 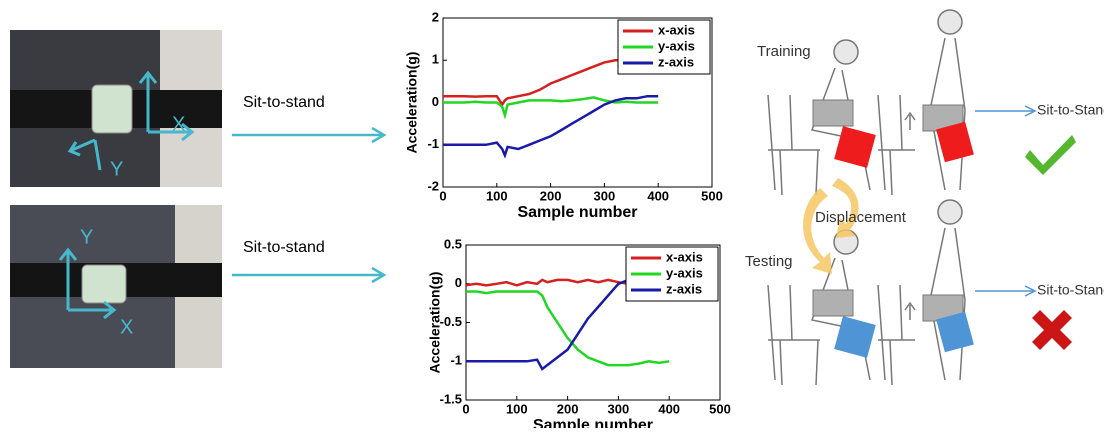 I want to click on y-tick-label: 2, so click(x=435, y=16).